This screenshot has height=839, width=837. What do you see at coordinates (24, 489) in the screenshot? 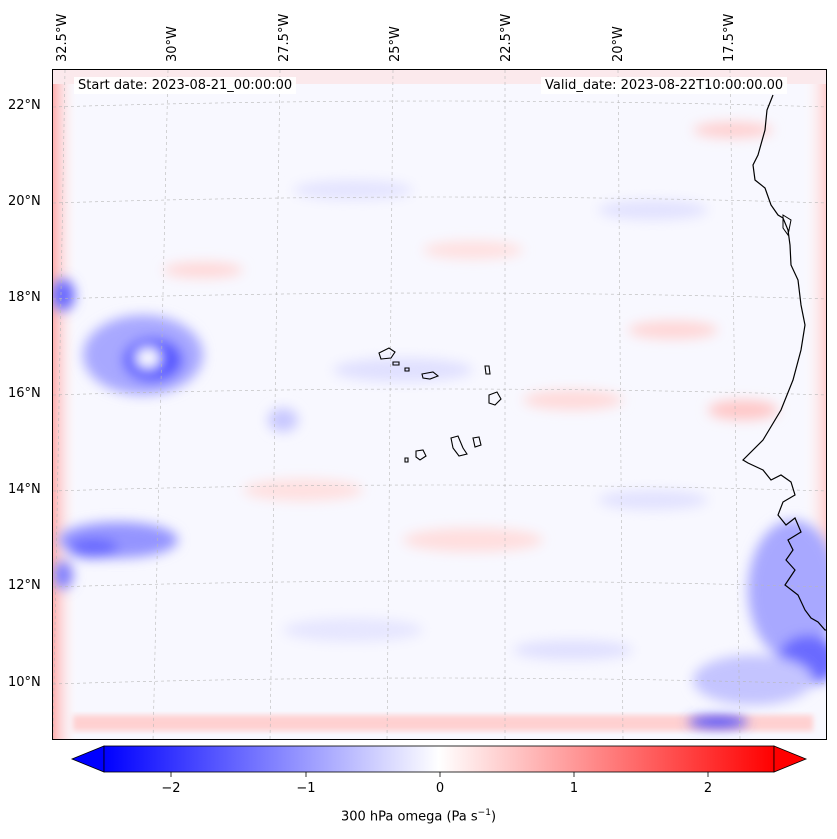
I see `lat-label-14n: 14°N` at bounding box center [24, 489].